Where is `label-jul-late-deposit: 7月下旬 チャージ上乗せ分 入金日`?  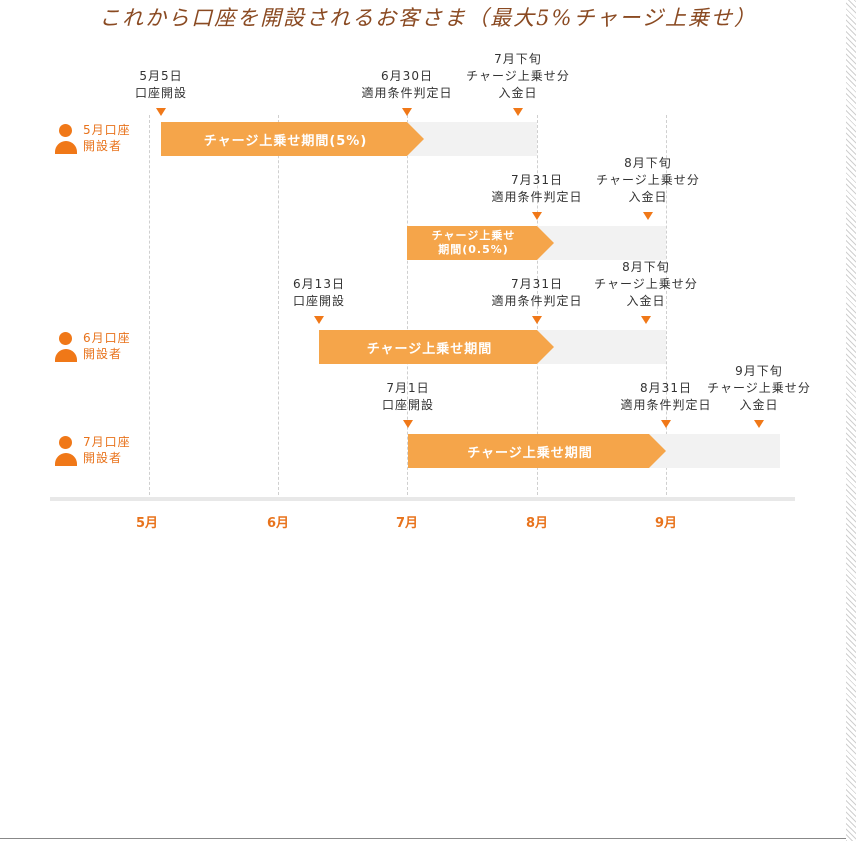
label-jul-late-deposit: 7月下旬 チャージ上乗せ分 入金日 is located at coordinates (518, 76).